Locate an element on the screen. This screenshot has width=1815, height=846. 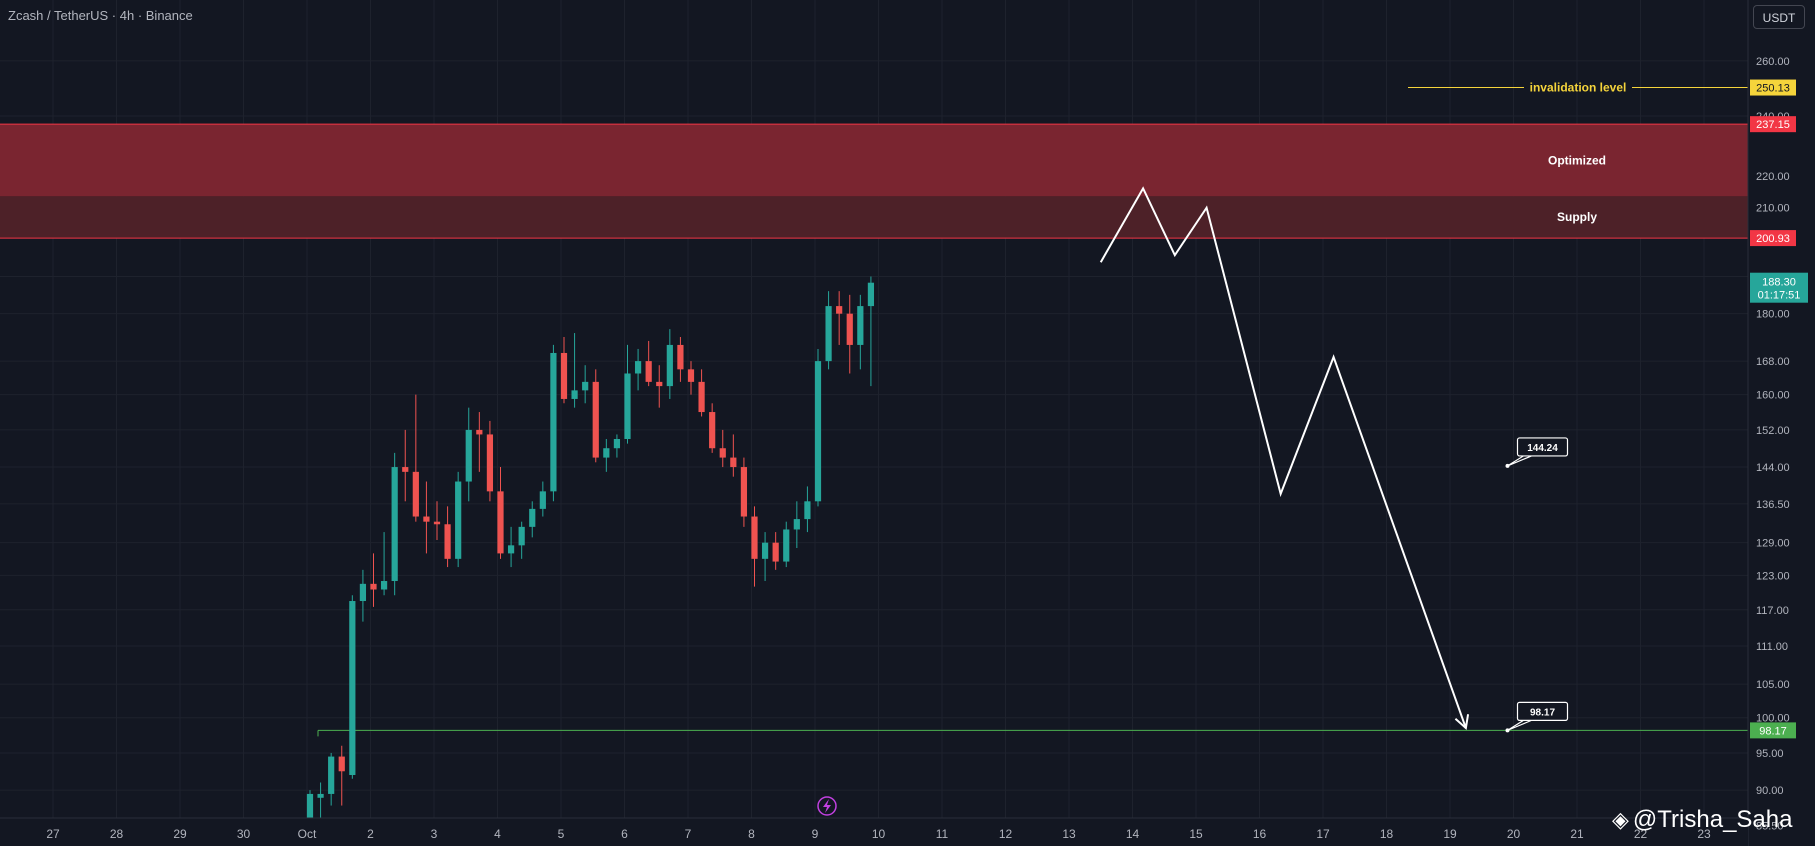
y-tick-label: 180.00 is located at coordinates (1773, 315).